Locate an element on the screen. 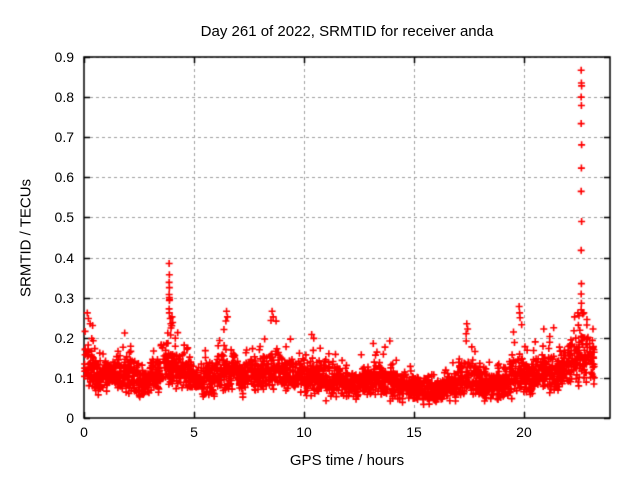 Image resolution: width=640 pixels, height=480 pixels. x-tick-label: 5 is located at coordinates (194, 432).